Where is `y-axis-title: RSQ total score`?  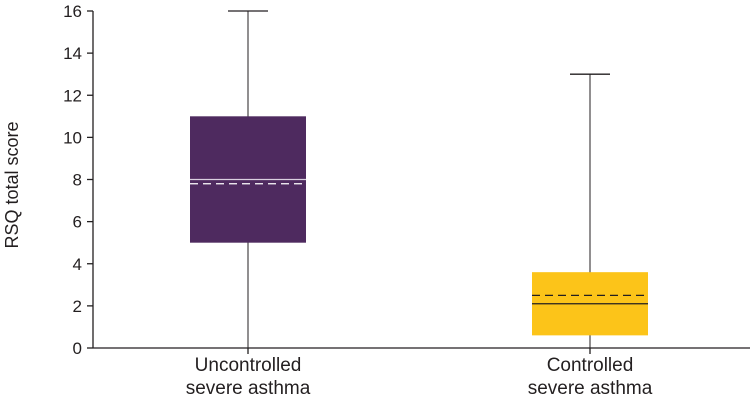 y-axis-title: RSQ total score is located at coordinates (12, 184).